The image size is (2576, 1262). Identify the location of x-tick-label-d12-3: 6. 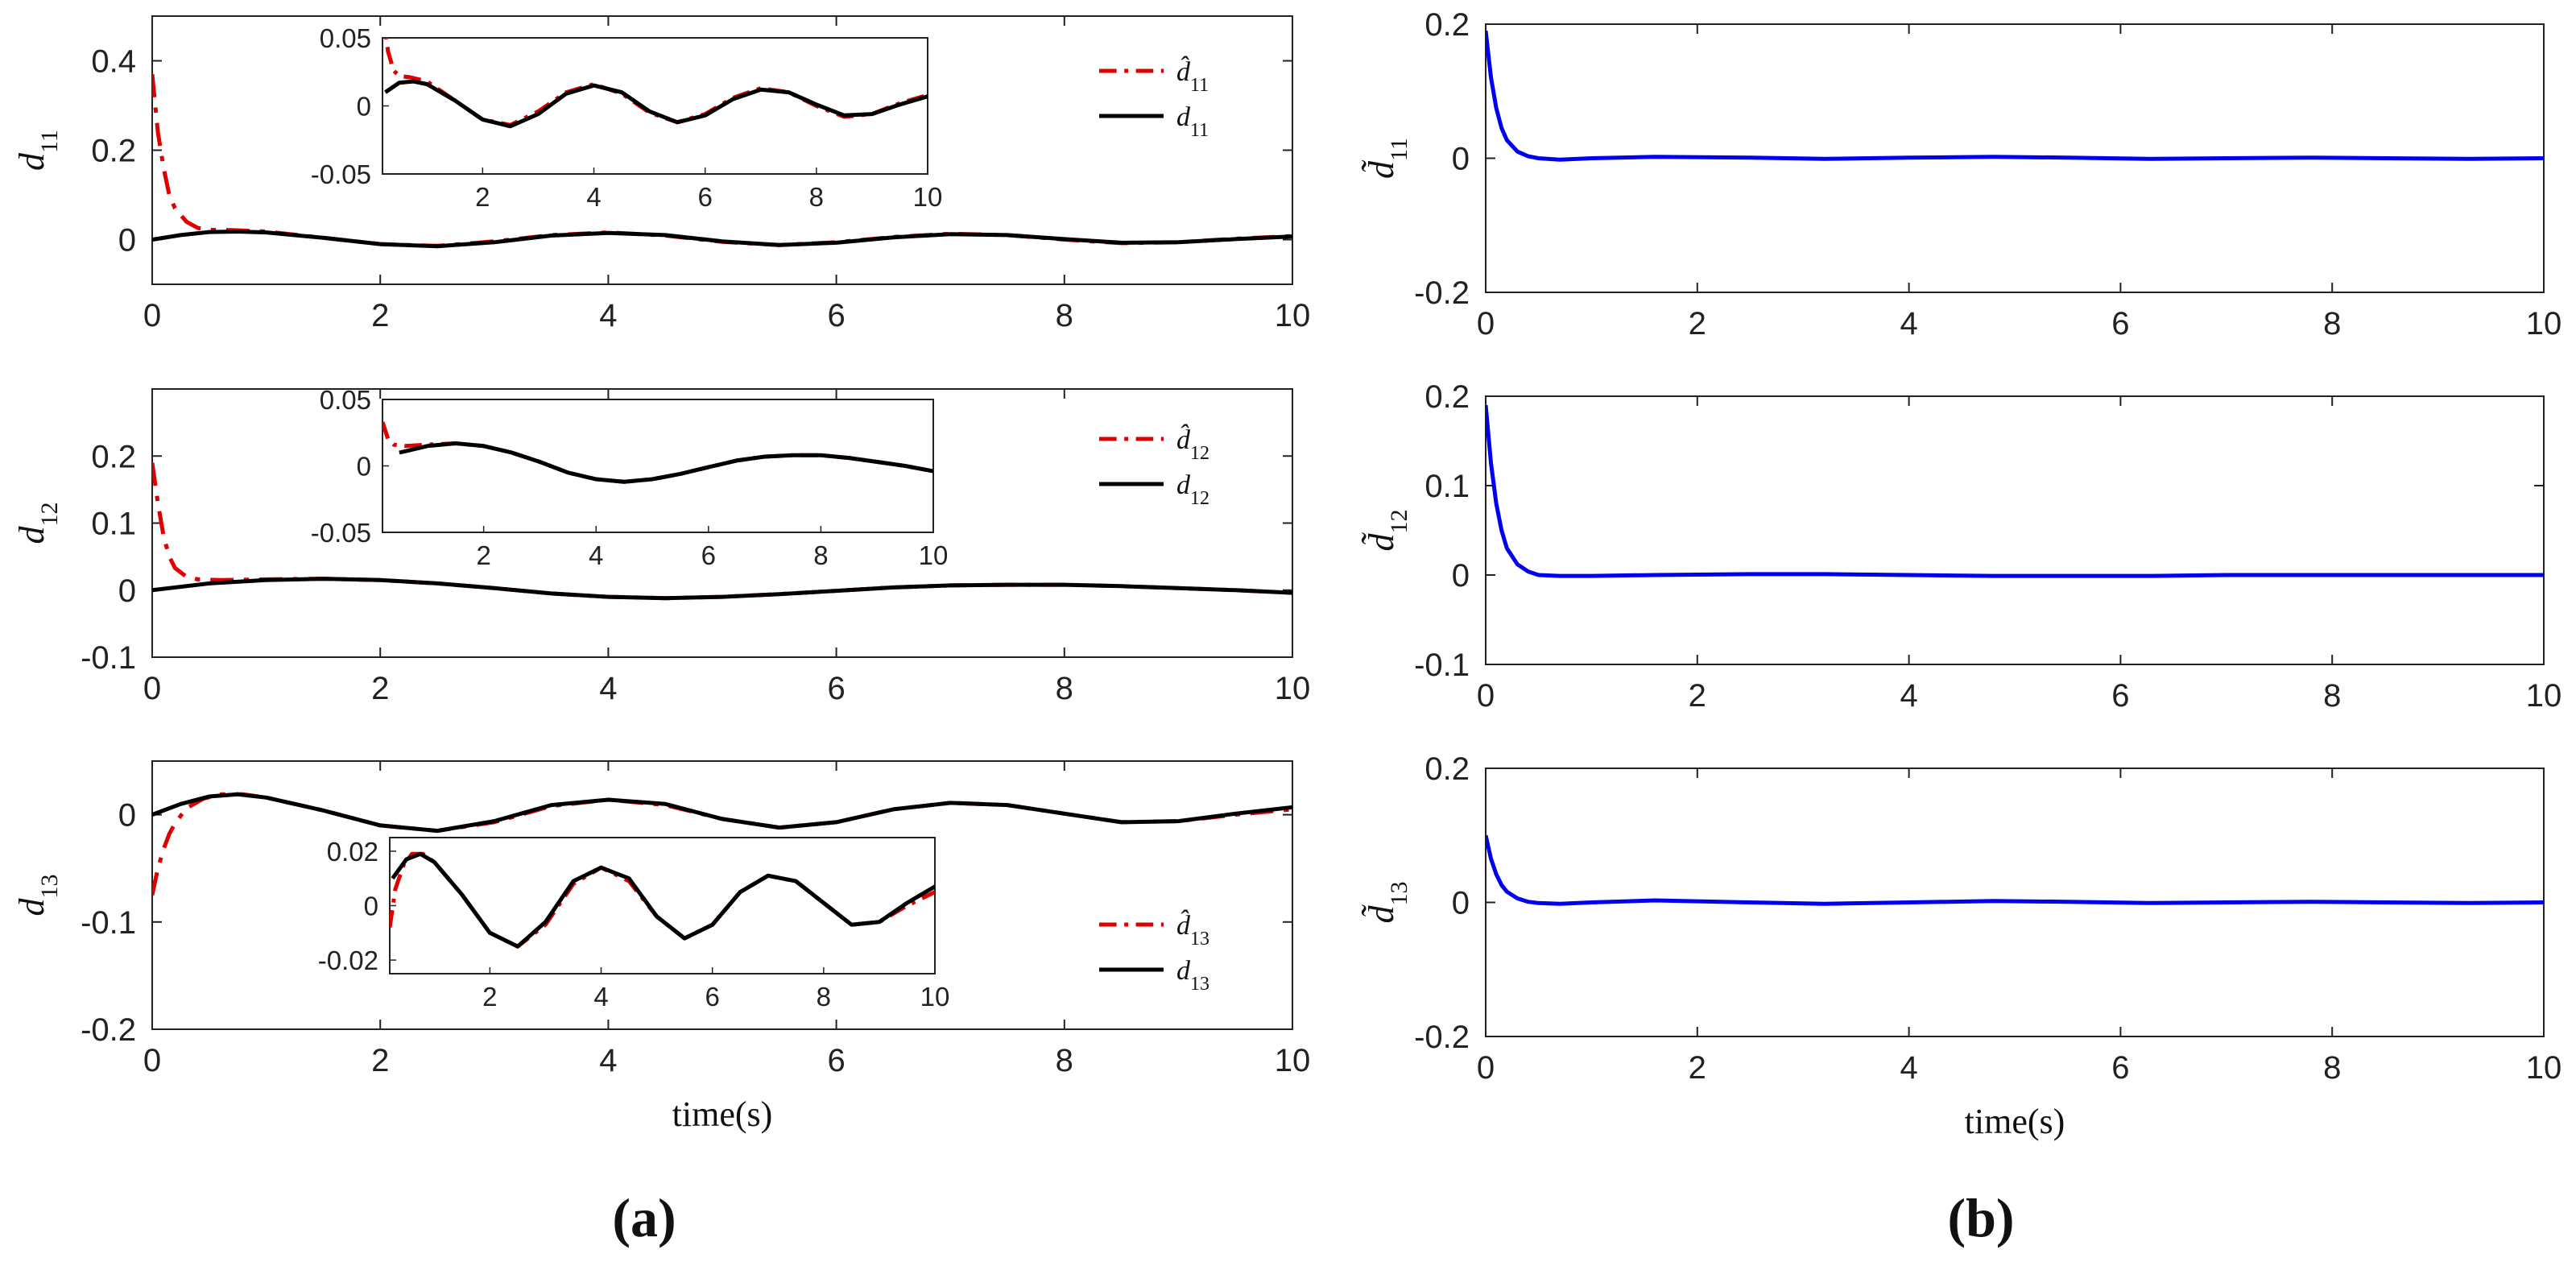
(836, 688).